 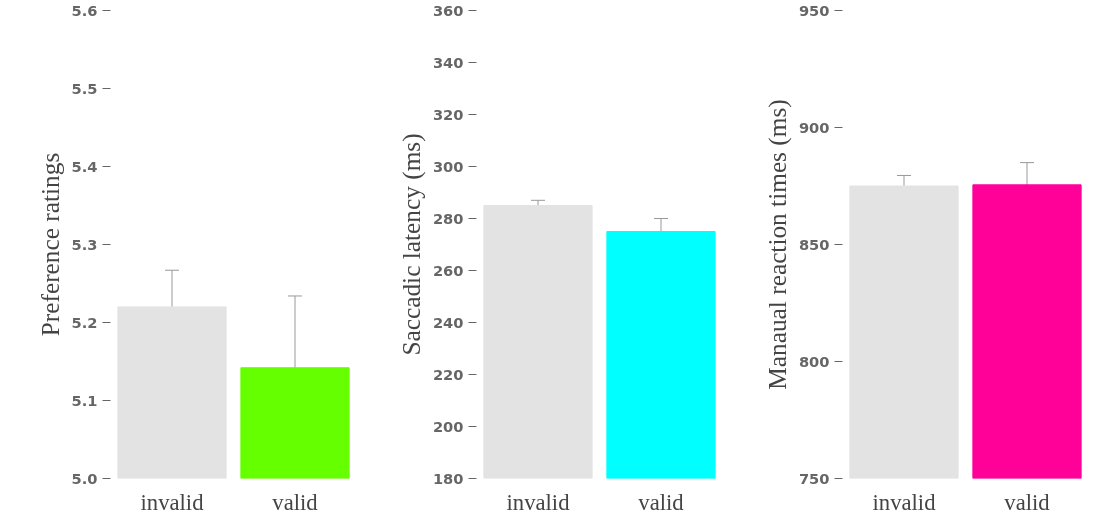 What do you see at coordinates (814, 244) in the screenshot?
I see `y-tick-label: 850` at bounding box center [814, 244].